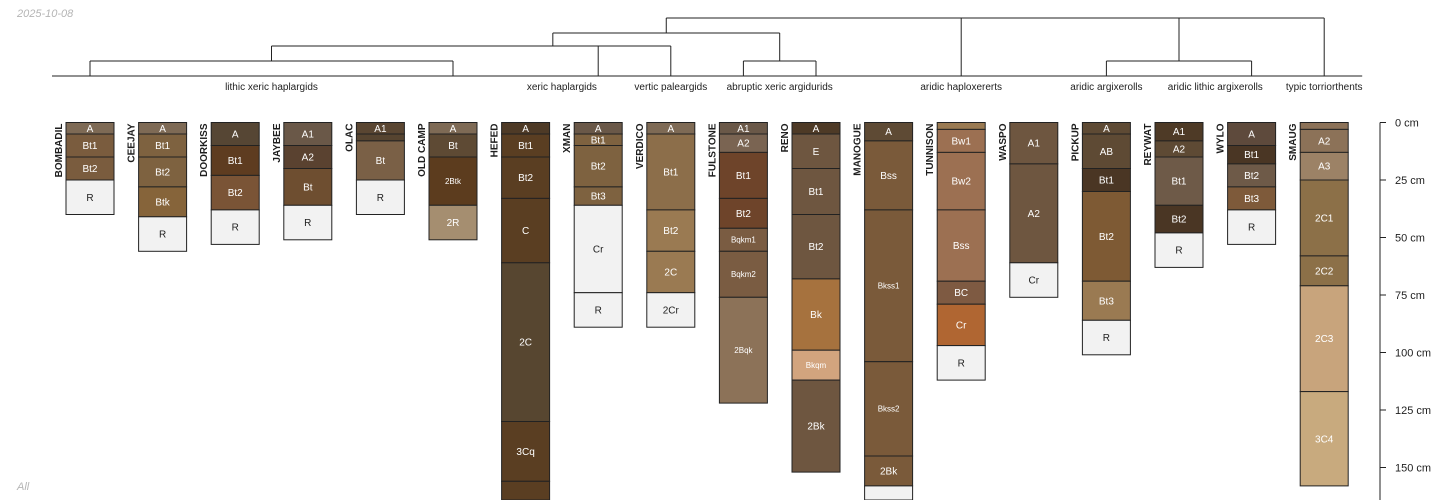 This screenshot has width=1450, height=500. Describe the element at coordinates (277, 142) in the screenshot. I see `profile-name: JAYBEE` at that location.